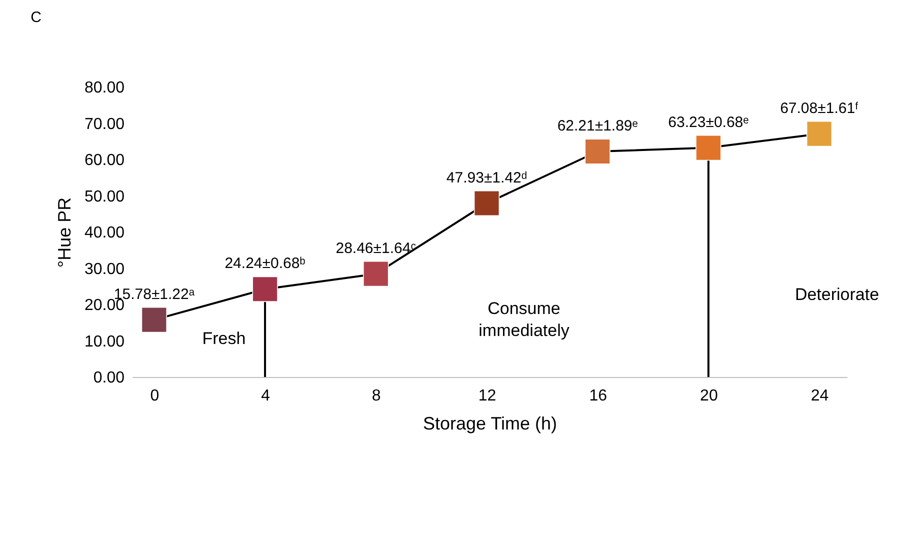 This screenshot has height=534, width=913. Describe the element at coordinates (819, 396) in the screenshot. I see `x-tick-label: 24` at that location.